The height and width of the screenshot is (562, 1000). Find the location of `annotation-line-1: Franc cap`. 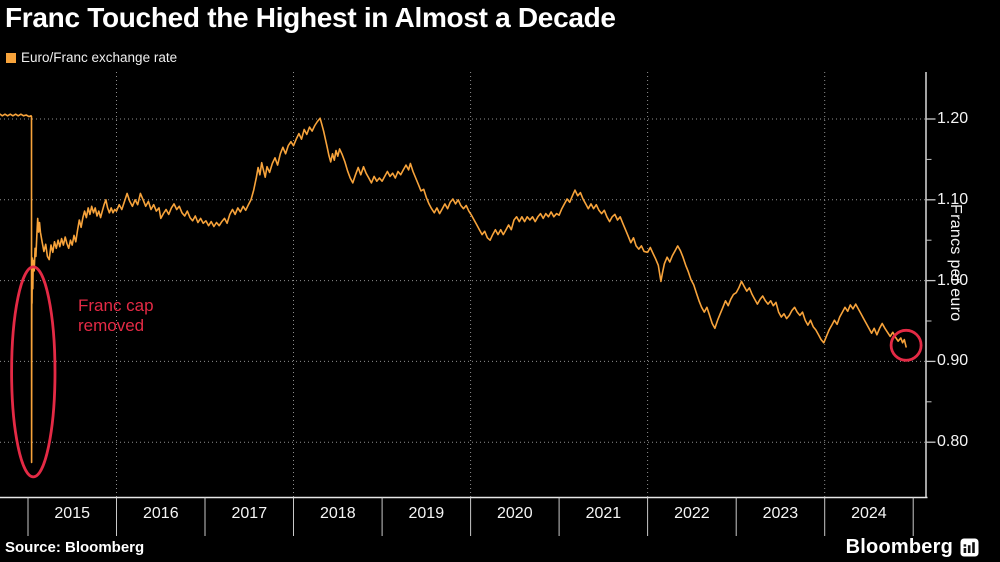

annotation-line-1: Franc cap is located at coordinates (116, 305).